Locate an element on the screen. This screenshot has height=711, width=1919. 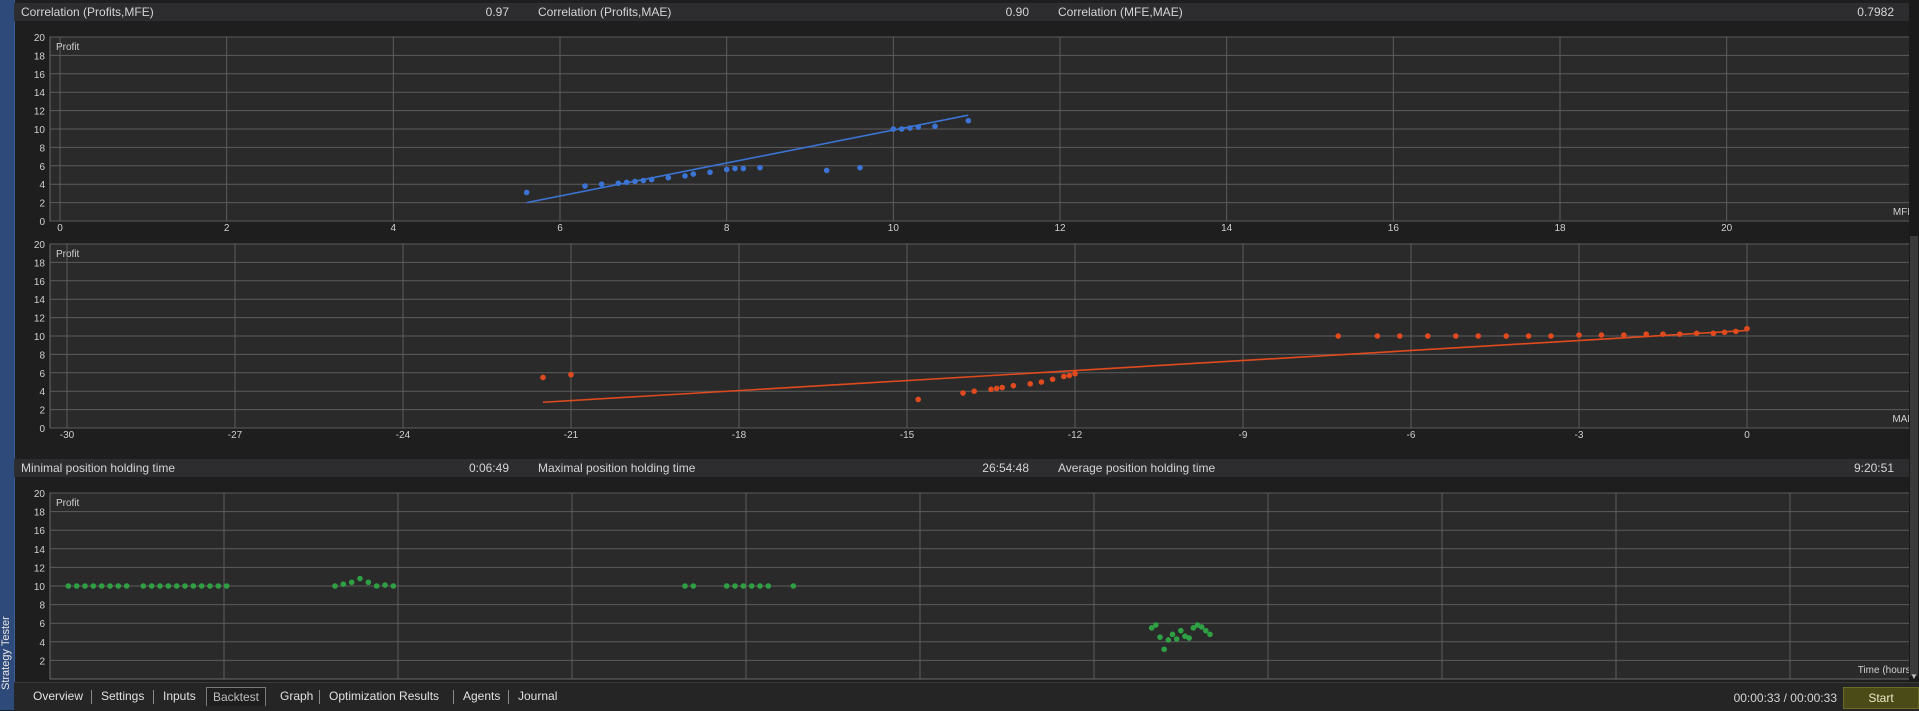
y-axis-label: Profit is located at coordinates (68, 254).